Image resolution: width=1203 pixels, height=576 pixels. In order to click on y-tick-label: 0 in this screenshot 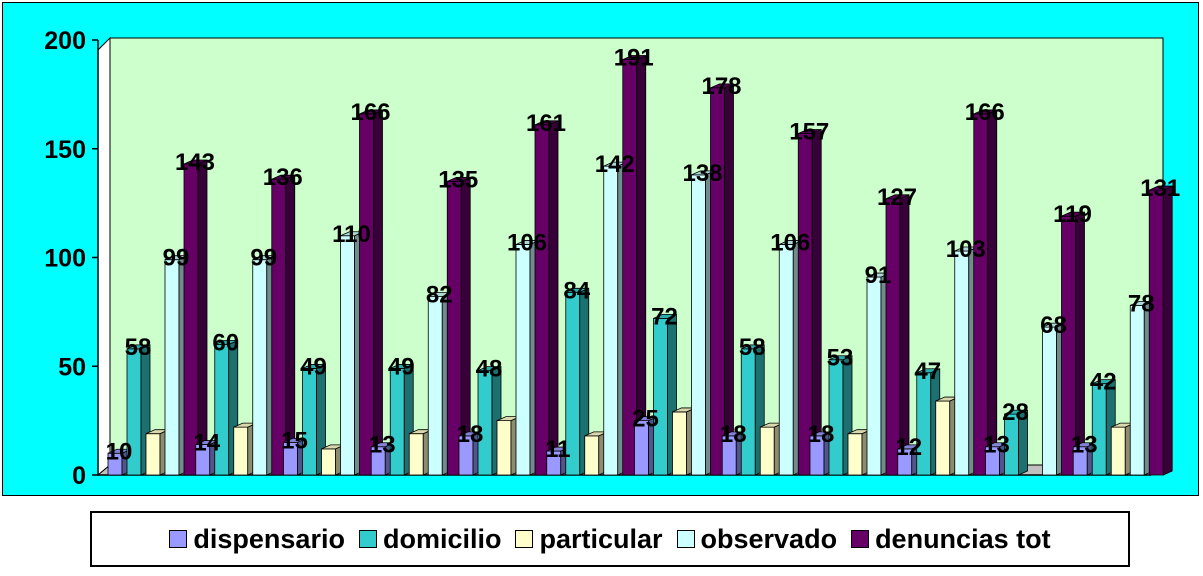, I will do `click(79, 476)`.